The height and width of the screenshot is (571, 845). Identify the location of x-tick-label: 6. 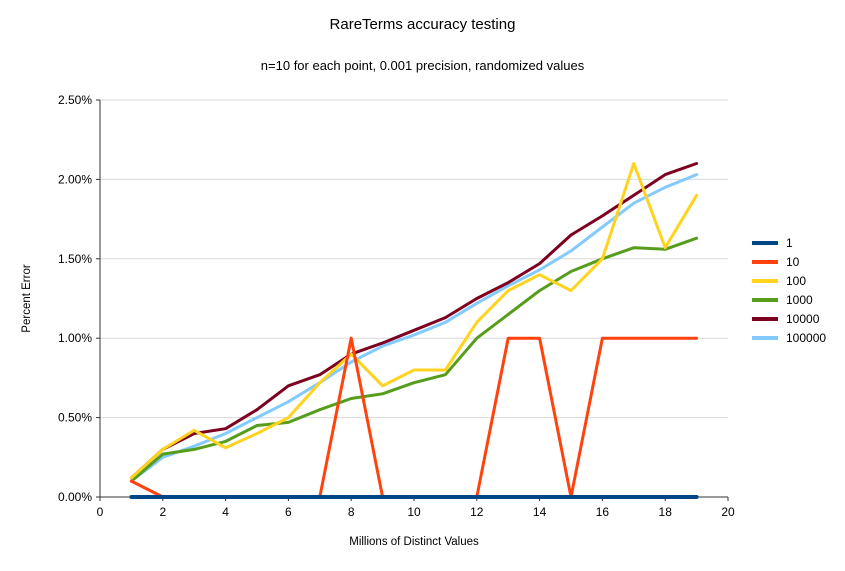
(288, 512).